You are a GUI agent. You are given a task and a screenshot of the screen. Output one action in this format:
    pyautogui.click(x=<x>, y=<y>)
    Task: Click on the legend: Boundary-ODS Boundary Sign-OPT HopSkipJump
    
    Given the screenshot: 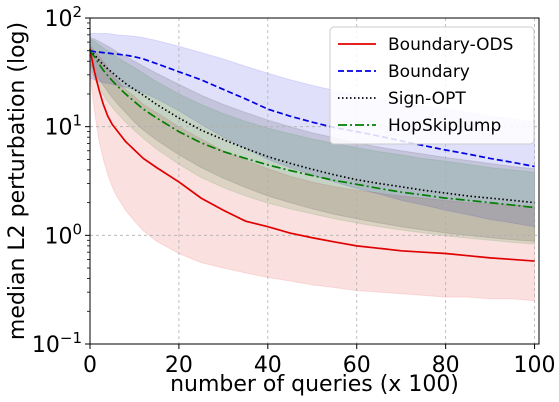 What is the action you would take?
    pyautogui.click(x=432, y=85)
    